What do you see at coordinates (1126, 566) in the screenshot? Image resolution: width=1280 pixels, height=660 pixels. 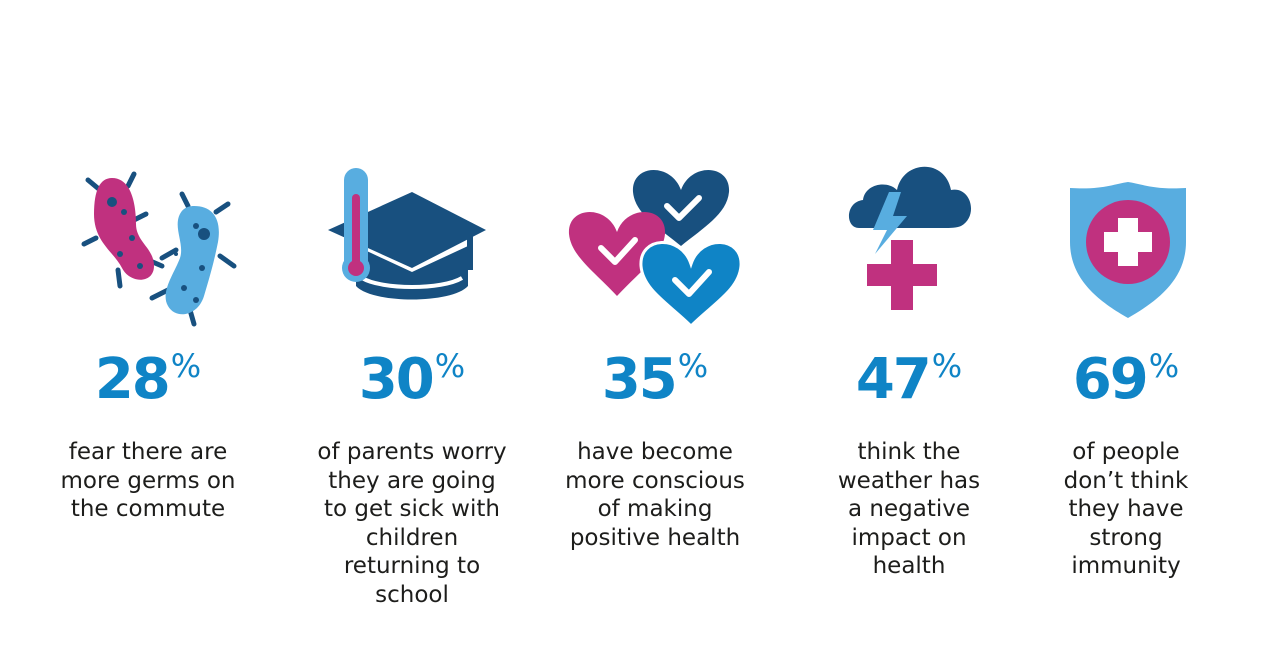 I see `caption-line: immunity` at bounding box center [1126, 566].